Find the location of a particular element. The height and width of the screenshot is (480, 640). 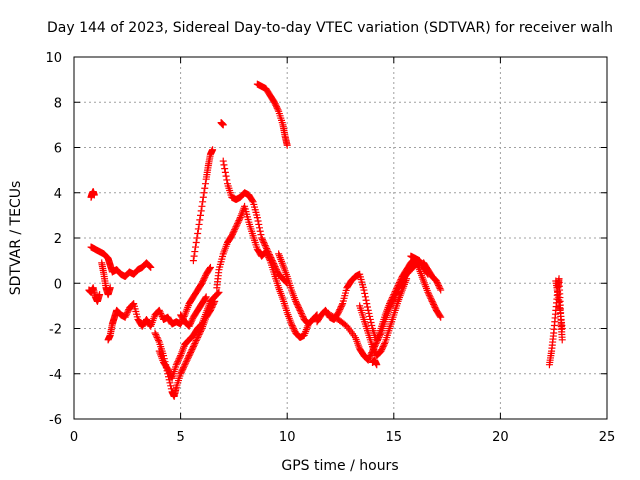

x-tick-label: 0 is located at coordinates (74, 437).